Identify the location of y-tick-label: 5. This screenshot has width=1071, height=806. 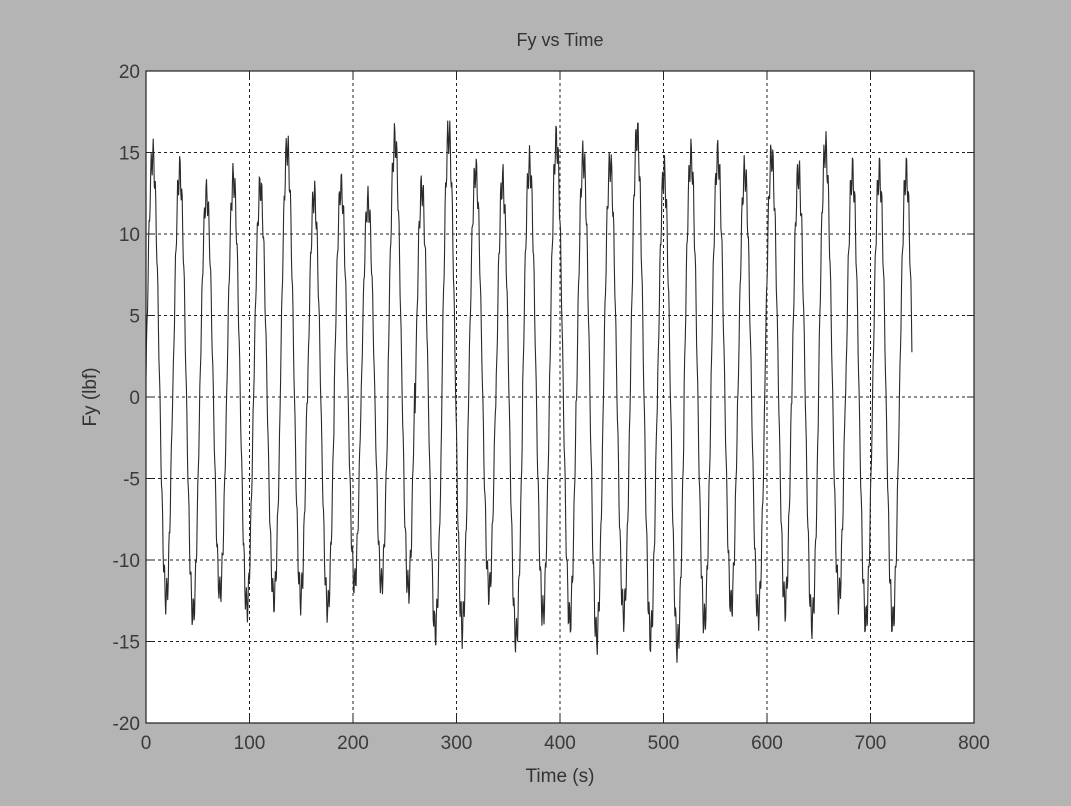
(134, 317).